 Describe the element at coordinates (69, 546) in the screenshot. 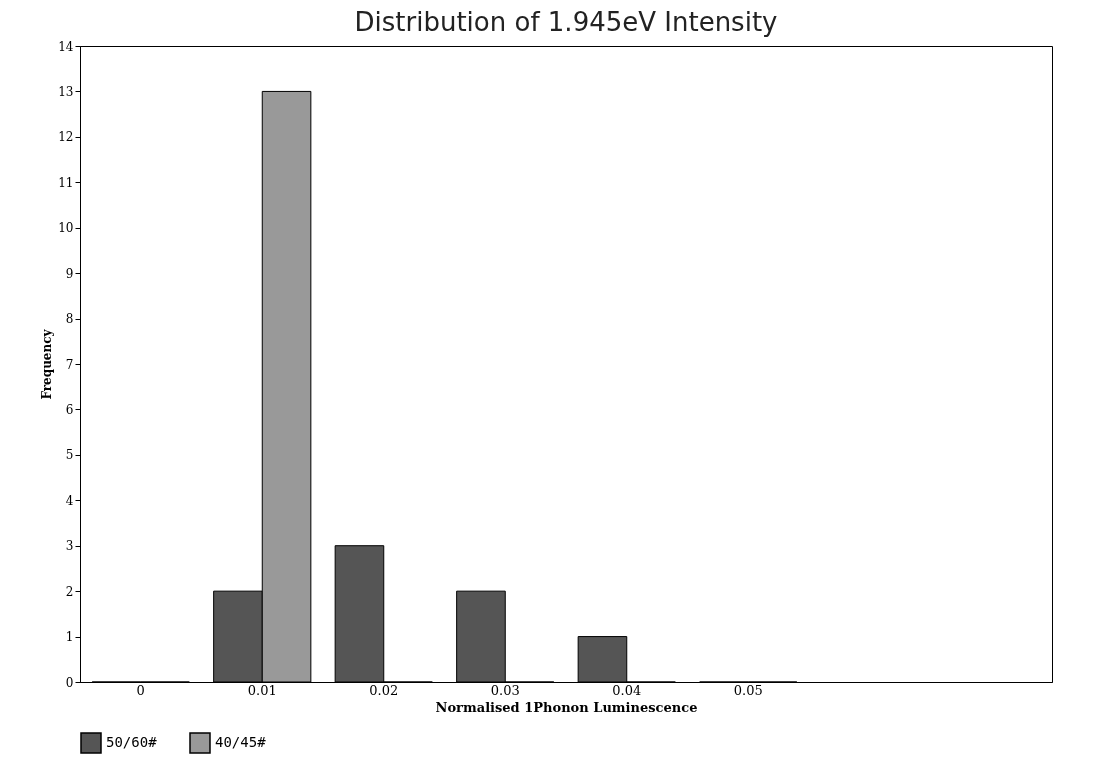

I see `y-tick-label: 3` at that location.